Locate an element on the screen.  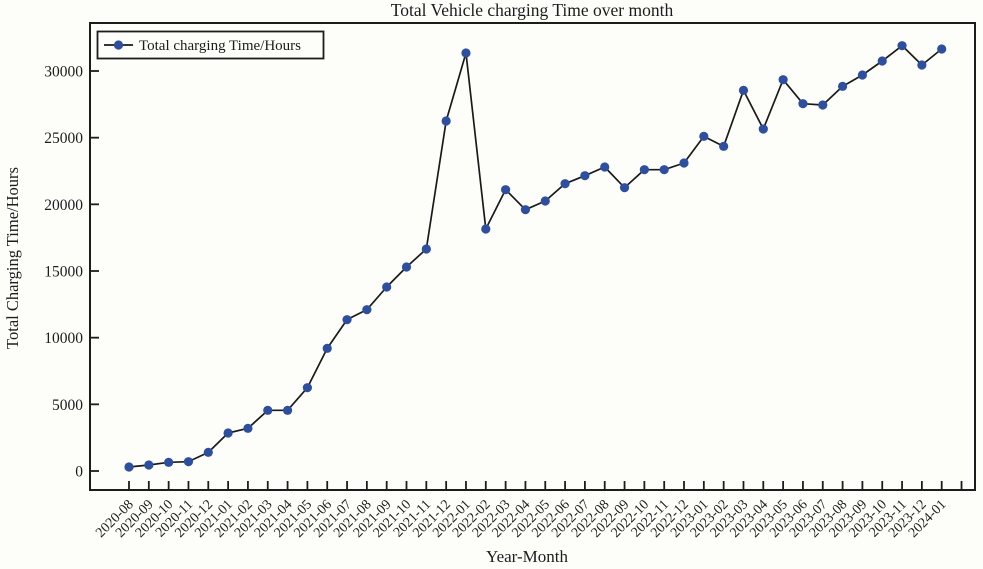
legend-box is located at coordinates (210, 45).